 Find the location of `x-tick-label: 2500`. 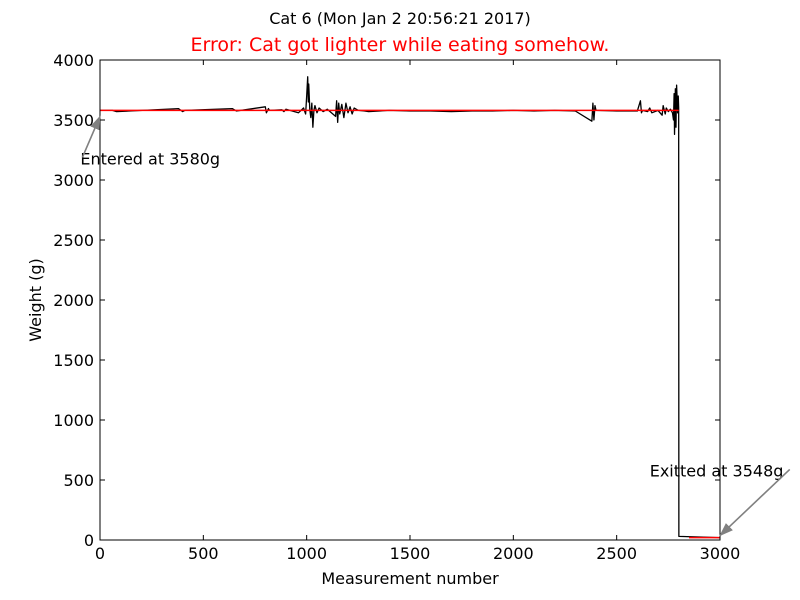

x-tick-label: 2500 is located at coordinates (616, 553).